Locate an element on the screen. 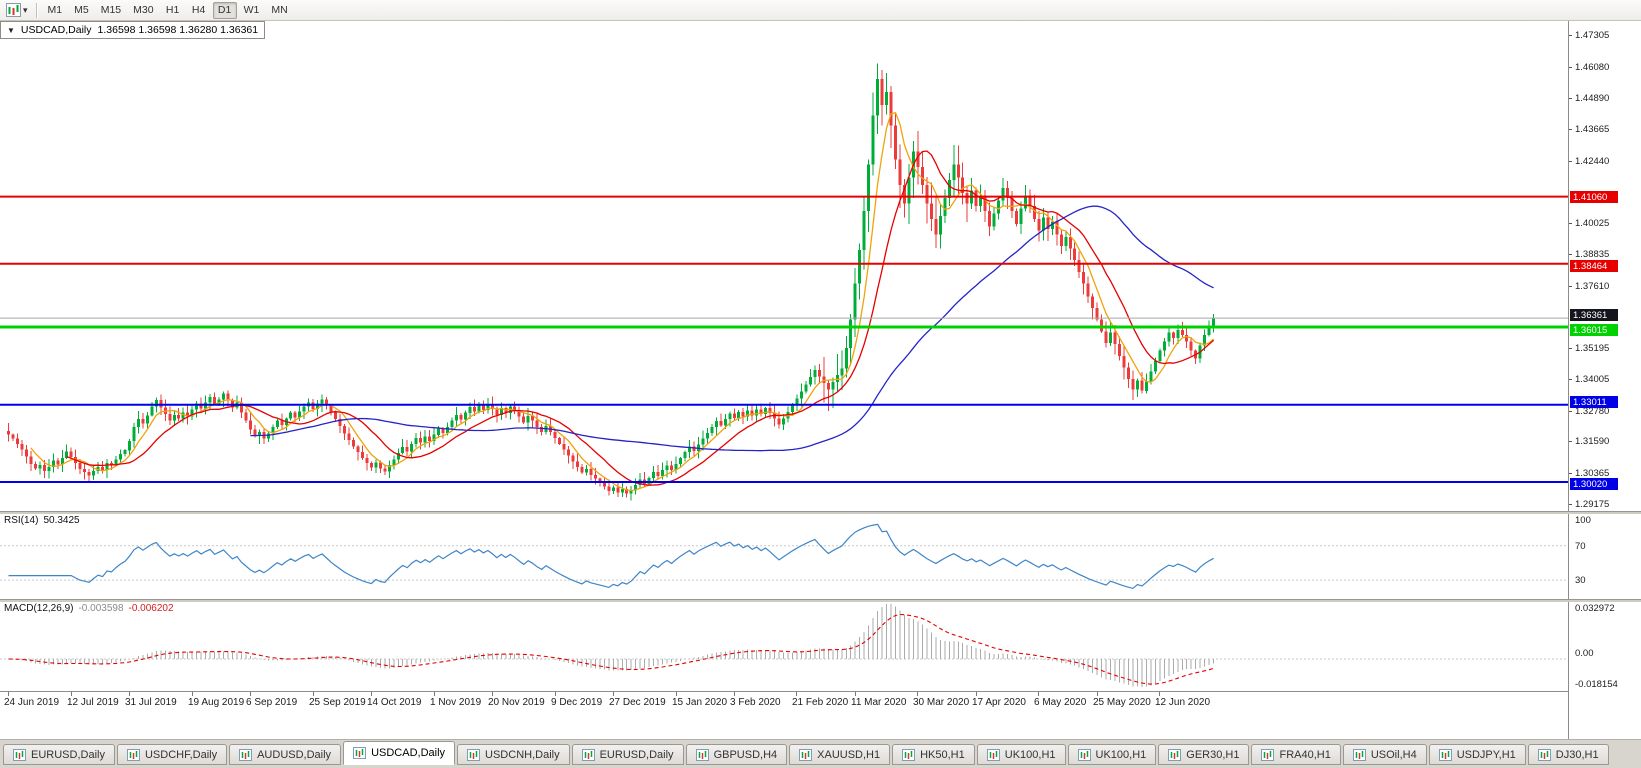  chart-tab-xauusd-h1: XAUUSD,H1 is located at coordinates (840, 754).